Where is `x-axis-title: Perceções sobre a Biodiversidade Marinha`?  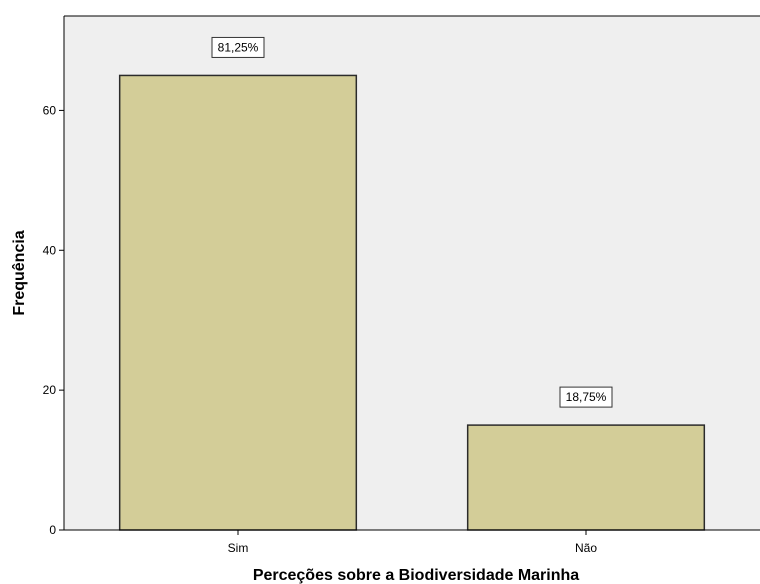
x-axis-title: Perceções sobre a Biodiversidade Marinha is located at coordinates (416, 575).